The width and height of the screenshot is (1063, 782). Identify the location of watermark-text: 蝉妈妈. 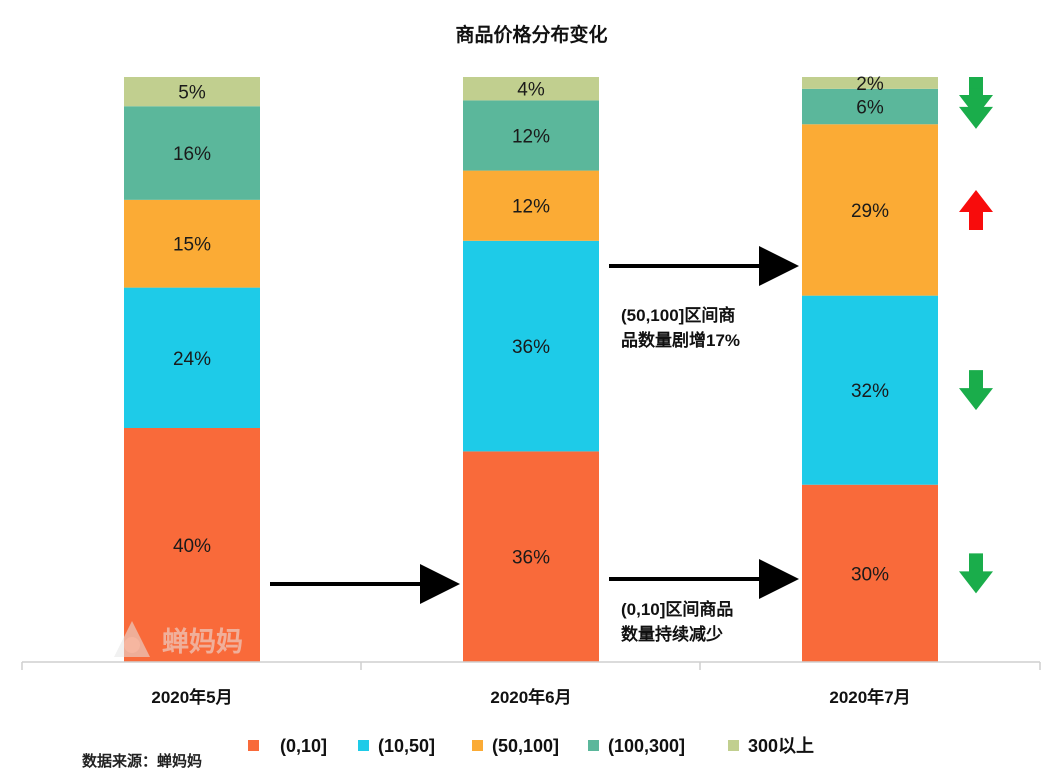
(202, 641).